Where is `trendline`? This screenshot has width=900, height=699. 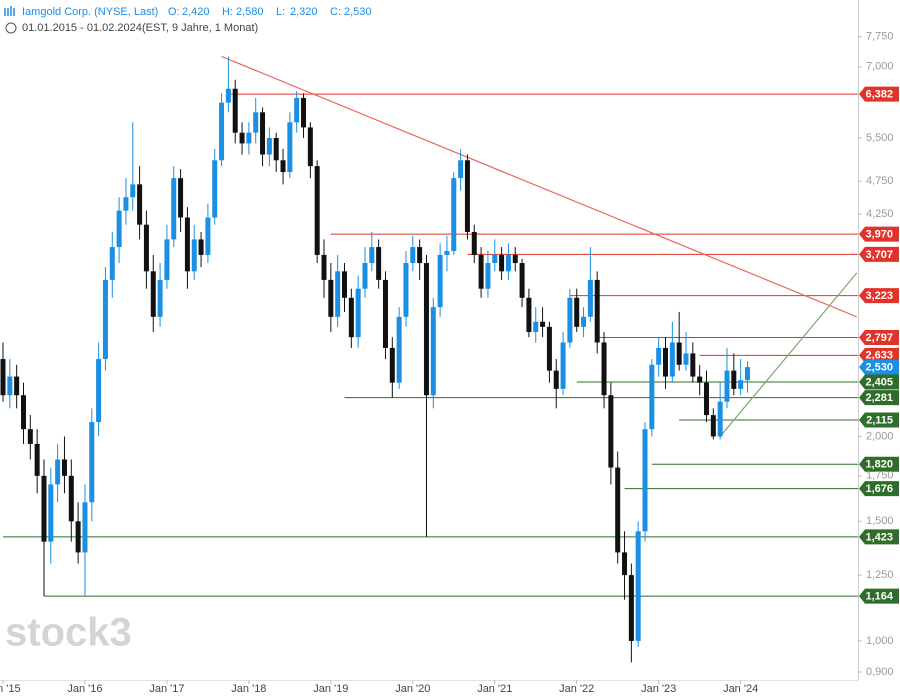 trendline is located at coordinates (788, 354).